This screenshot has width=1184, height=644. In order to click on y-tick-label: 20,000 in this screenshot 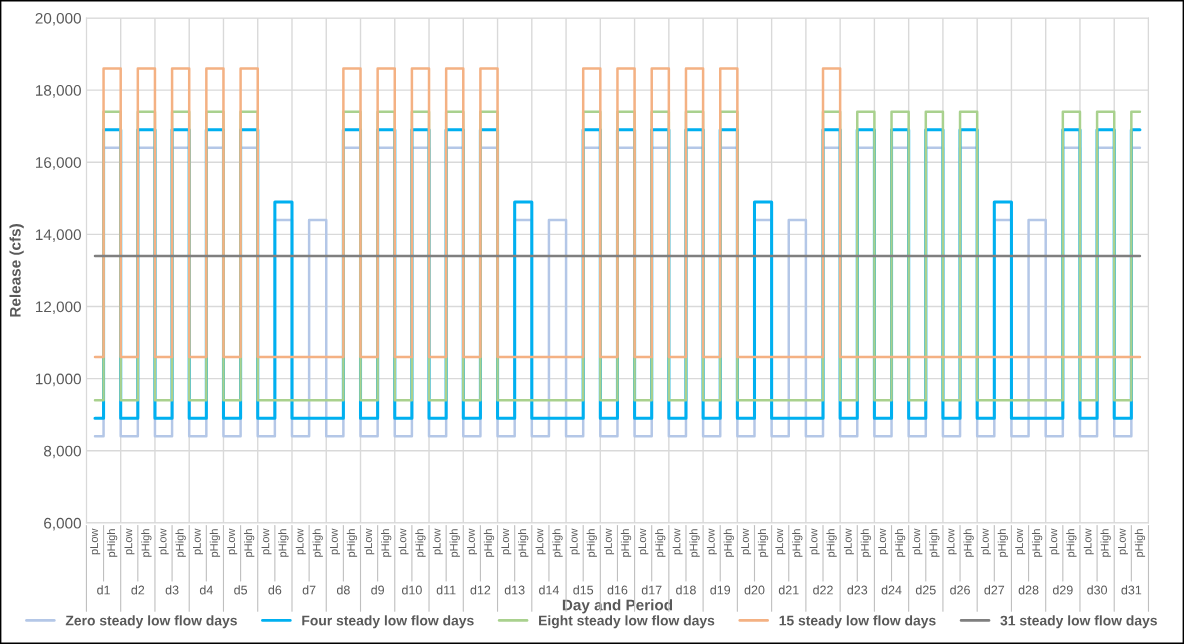, I will do `click(58, 19)`.